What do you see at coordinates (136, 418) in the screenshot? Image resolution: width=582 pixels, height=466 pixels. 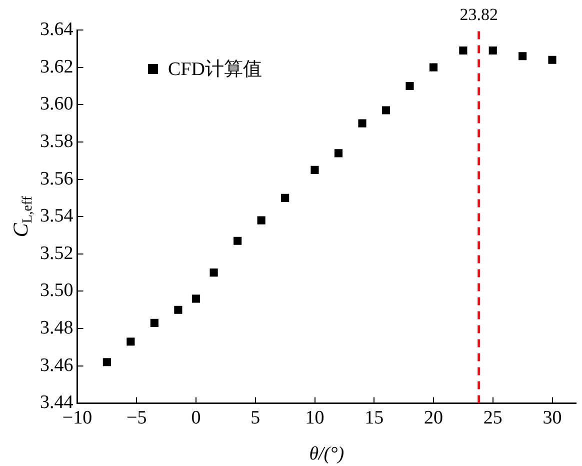 I see `x-tick-label: −5` at bounding box center [136, 418].